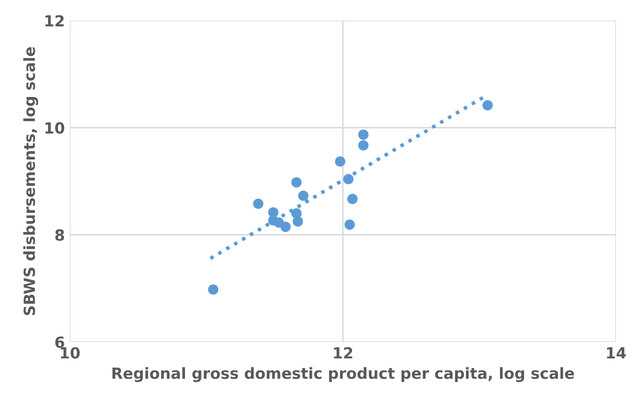  Describe the element at coordinates (30, 181) in the screenshot. I see `y-axis-title: SBWS disbursements, log scale` at that location.